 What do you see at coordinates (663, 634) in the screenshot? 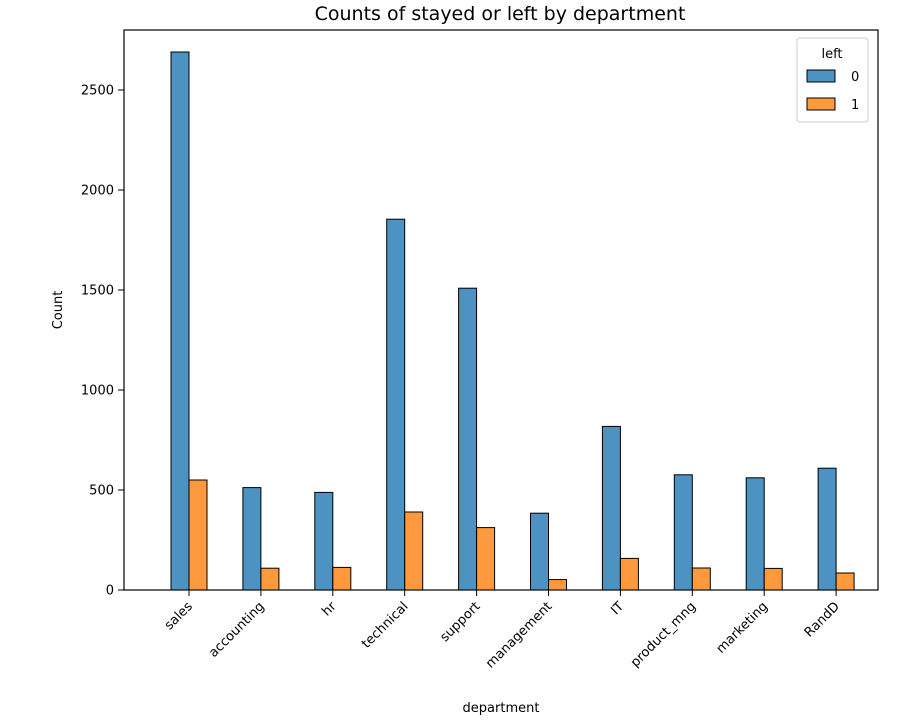
I see `x-tick-label: product_mng` at bounding box center [663, 634].